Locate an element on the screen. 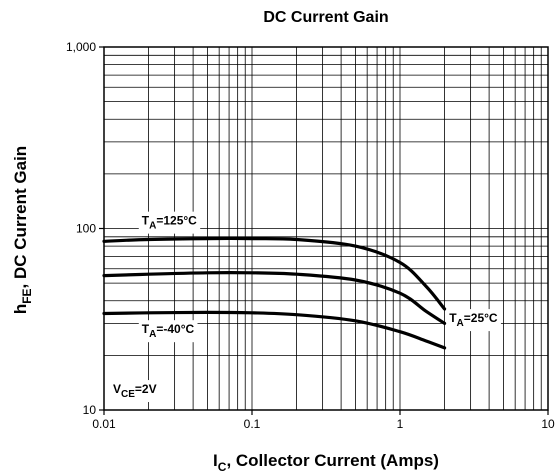  curve-annotation: VCE=2V is located at coordinates (134, 391).